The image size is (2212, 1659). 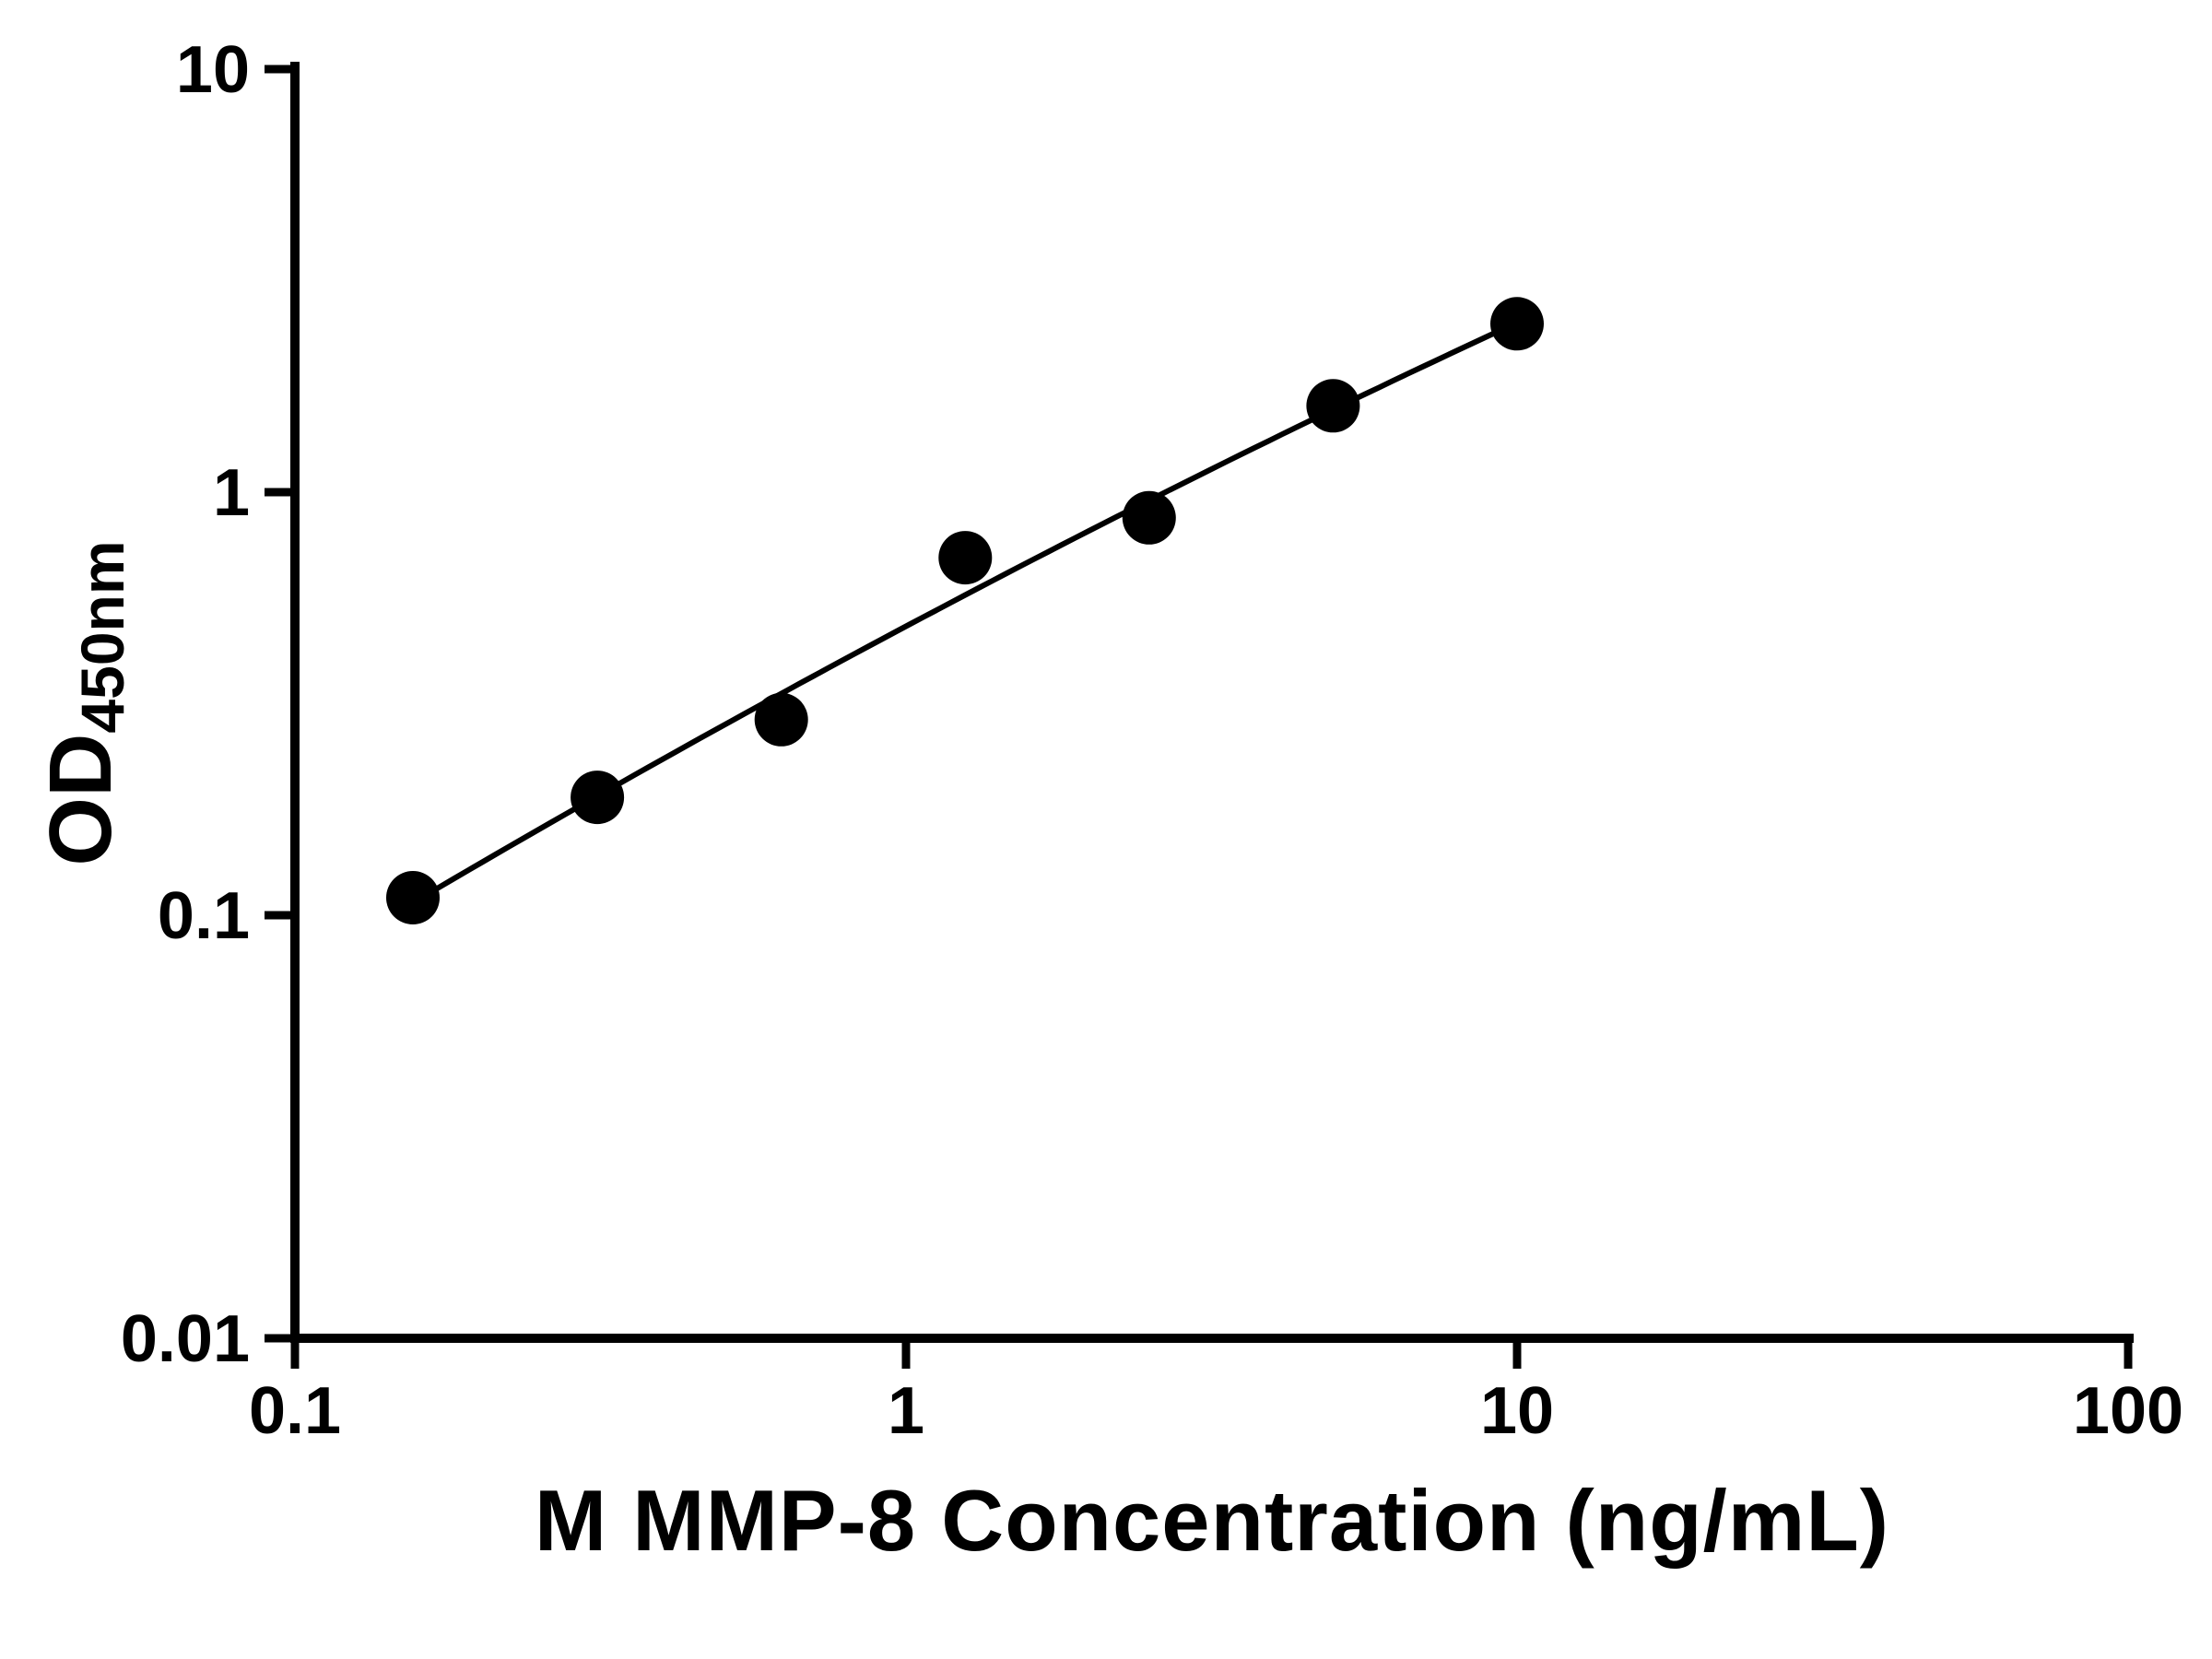 I want to click on x-tick-label: 10, so click(x=1517, y=1411).